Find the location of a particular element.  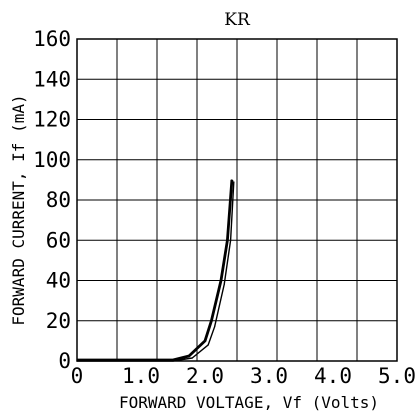

y-tick-label: 40 is located at coordinates (58, 281).